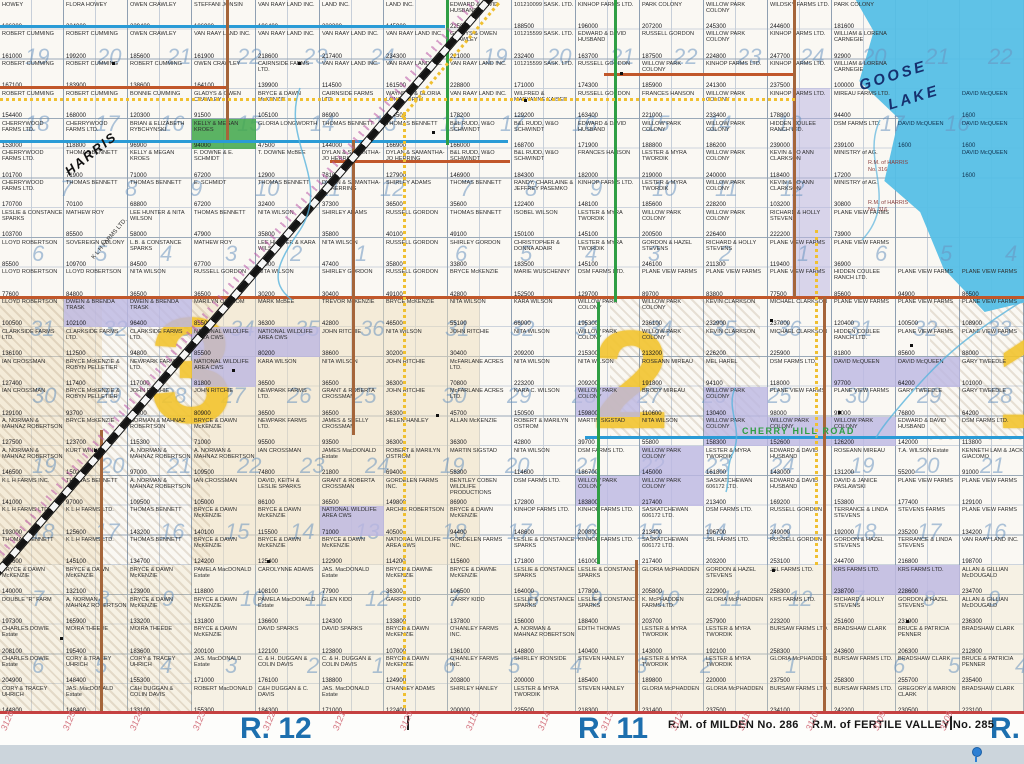  What do you see at coordinates (332, 145) in the screenshot?
I see `parcel-value: 144000` at bounding box center [332, 145].